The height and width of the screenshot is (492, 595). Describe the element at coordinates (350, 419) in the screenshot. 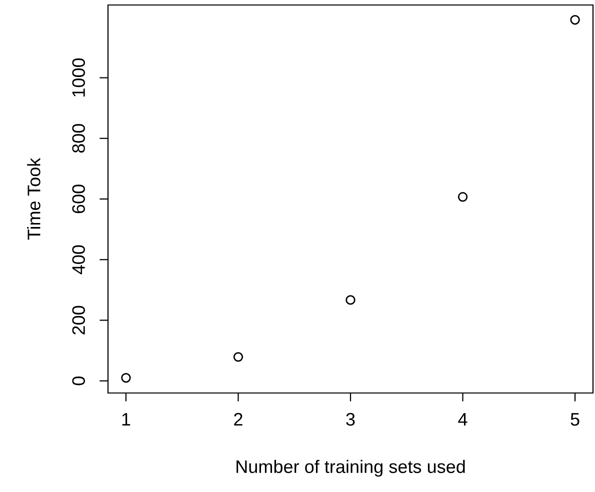

I see `x-tick-label: 3` at that location.